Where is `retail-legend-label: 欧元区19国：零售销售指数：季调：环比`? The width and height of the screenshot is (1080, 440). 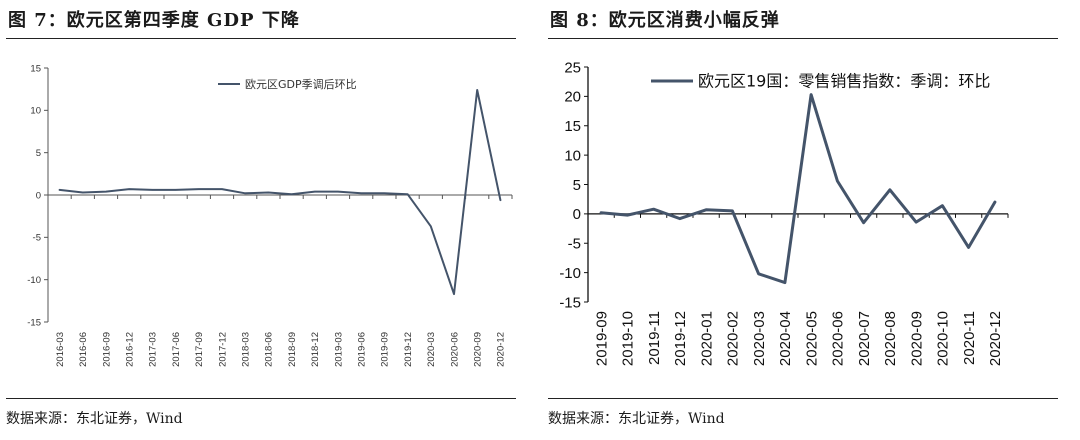 retail-legend-label: 欧元区19国：零售销售指数：季调：环比 is located at coordinates (844, 81).